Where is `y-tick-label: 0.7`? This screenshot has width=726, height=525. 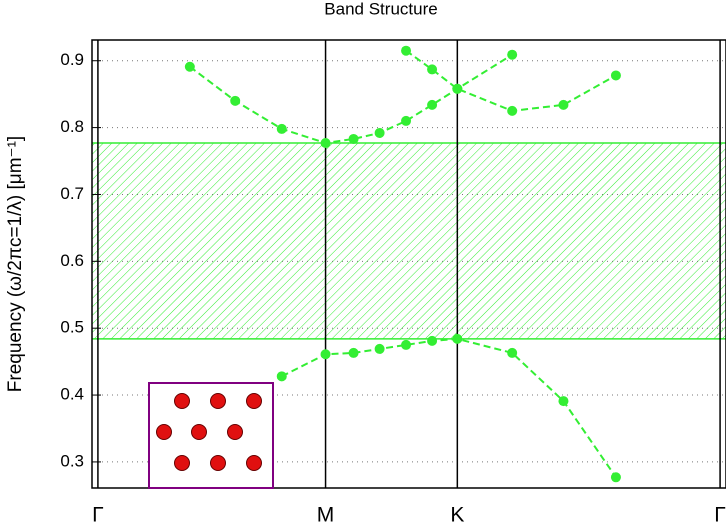 y-tick-label: 0.7 is located at coordinates (72, 193).